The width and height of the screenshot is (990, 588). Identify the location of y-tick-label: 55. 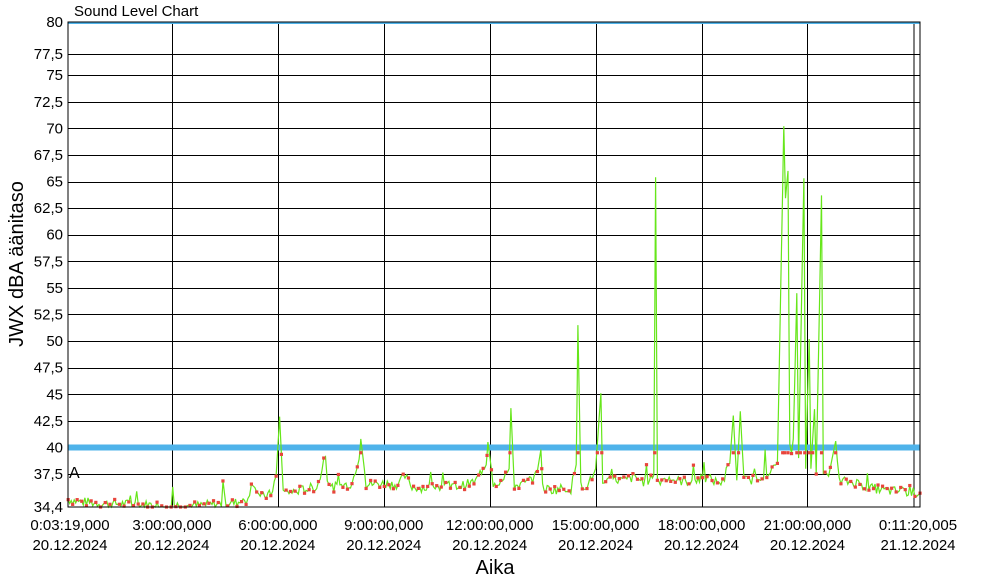
(54, 288).